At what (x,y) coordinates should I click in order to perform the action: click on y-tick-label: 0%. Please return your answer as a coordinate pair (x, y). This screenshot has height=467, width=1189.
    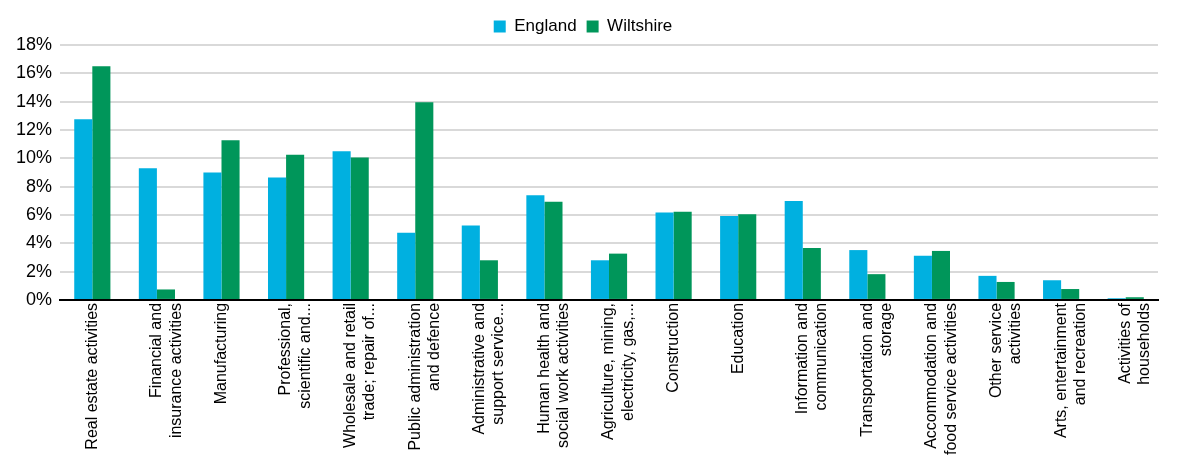
    Looking at the image, I should click on (39, 298).